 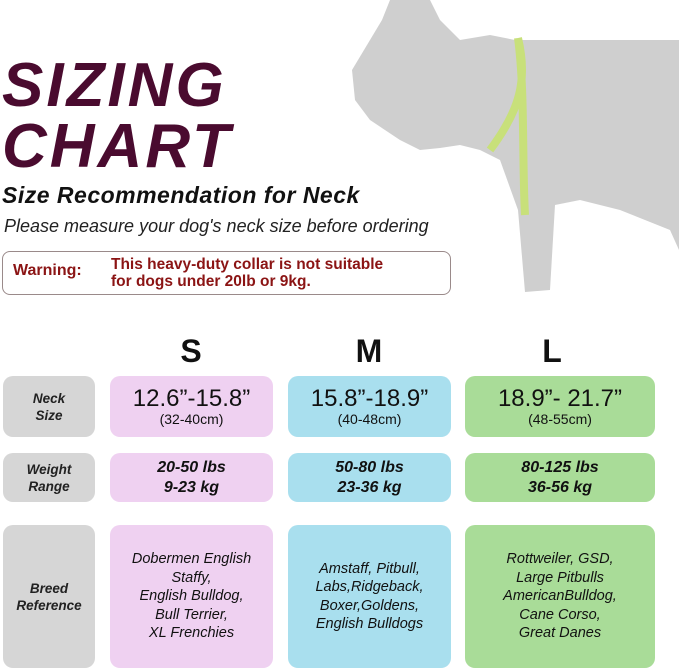 I want to click on weight-lbs: 50-80 lbs, so click(x=369, y=467).